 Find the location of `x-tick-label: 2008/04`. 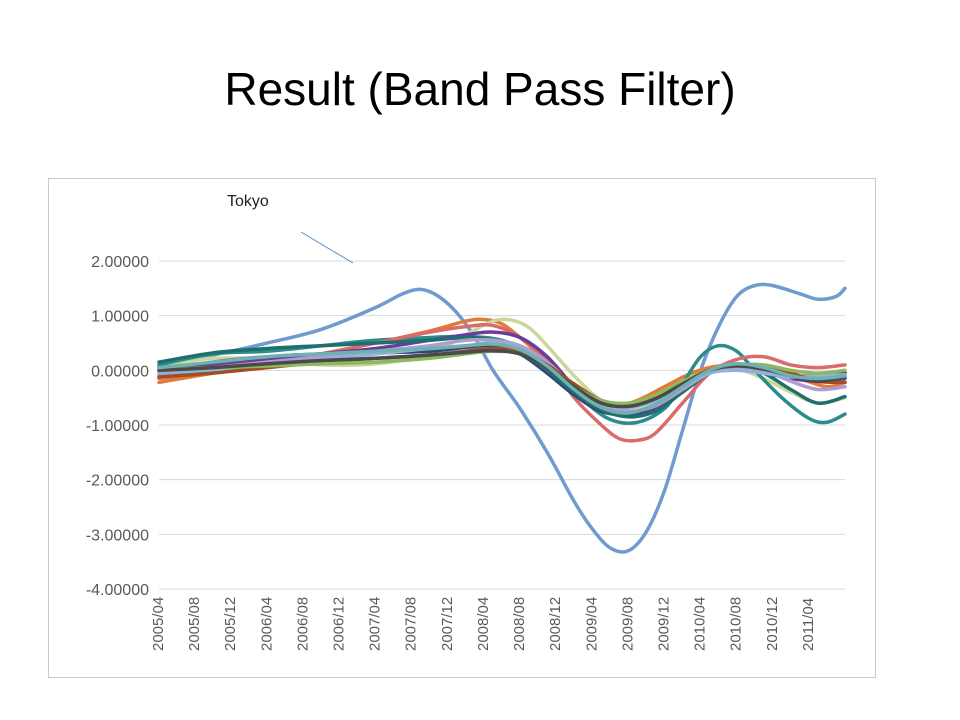

x-tick-label: 2008/04 is located at coordinates (483, 624).